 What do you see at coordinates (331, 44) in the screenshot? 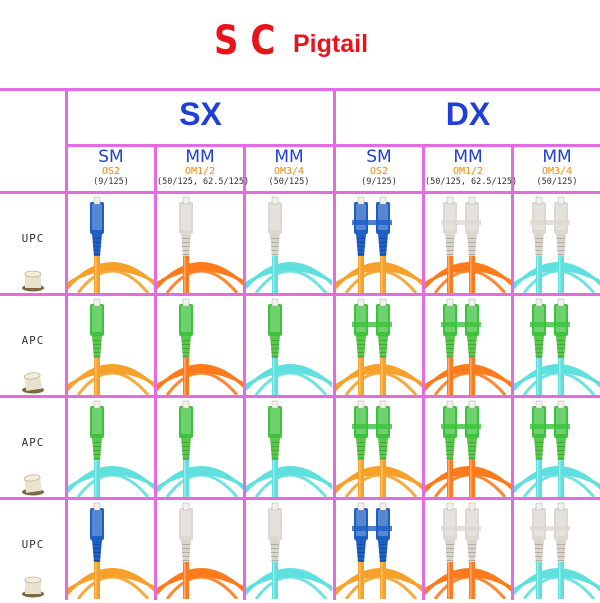
I see `title-pigtail: Pigtail` at bounding box center [331, 44].